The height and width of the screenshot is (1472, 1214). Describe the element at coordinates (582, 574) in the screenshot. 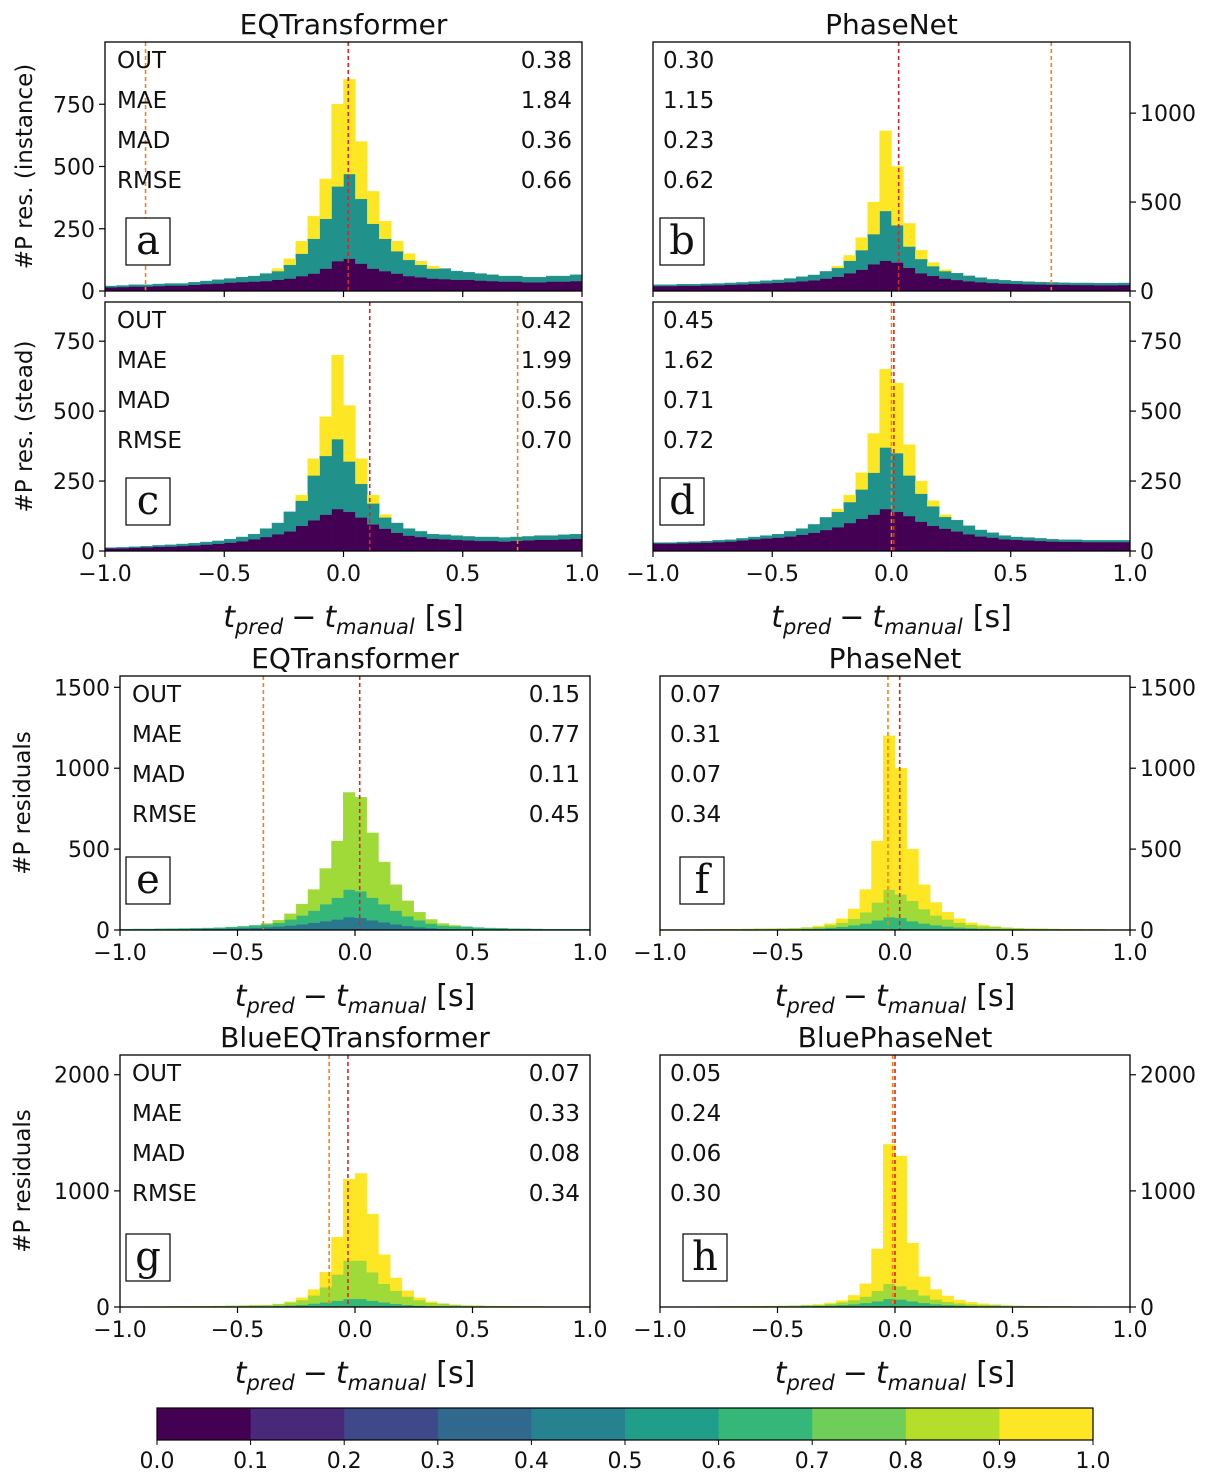

I see `x-tick-label: 1.0` at that location.